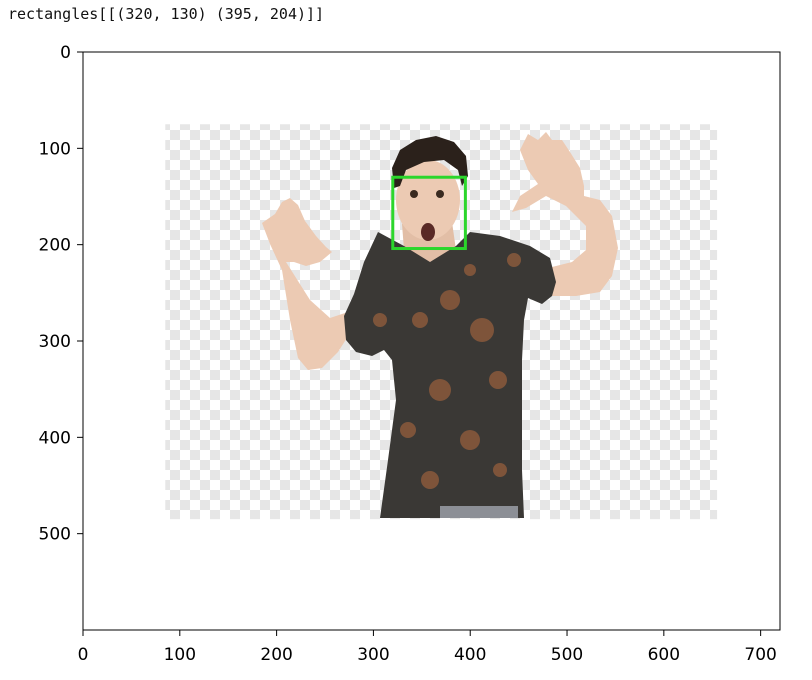 The height and width of the screenshot is (680, 812). I want to click on hair, so click(430, 162).